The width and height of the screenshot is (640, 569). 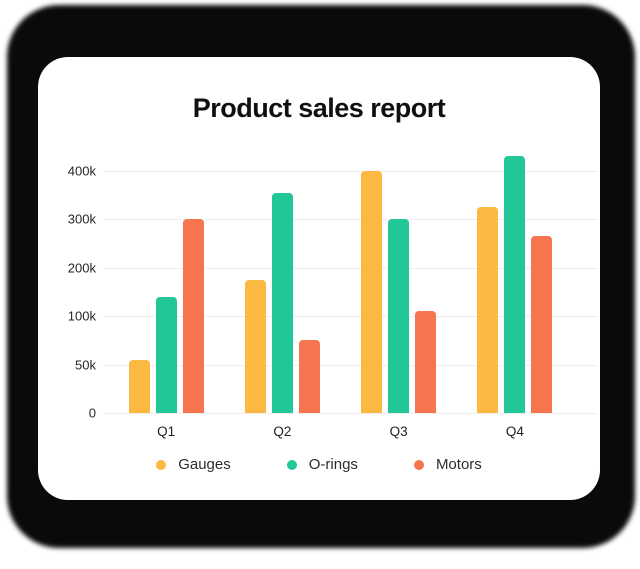 I want to click on bar-motors-q4, so click(x=542, y=324).